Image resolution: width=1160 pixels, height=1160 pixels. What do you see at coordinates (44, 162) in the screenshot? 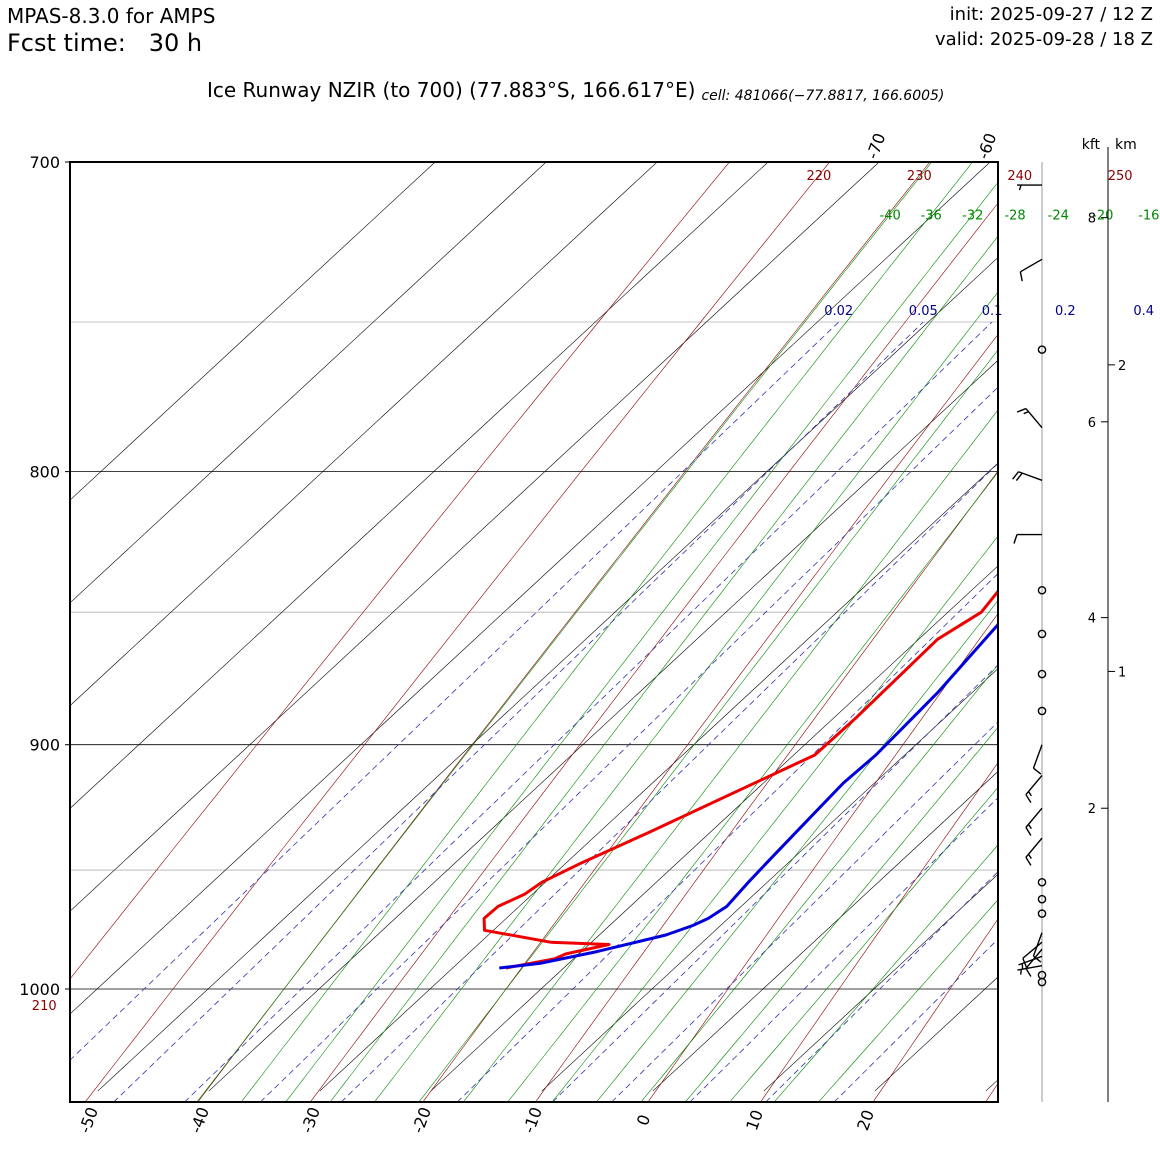
I see `pressure-label: 700` at bounding box center [44, 162].